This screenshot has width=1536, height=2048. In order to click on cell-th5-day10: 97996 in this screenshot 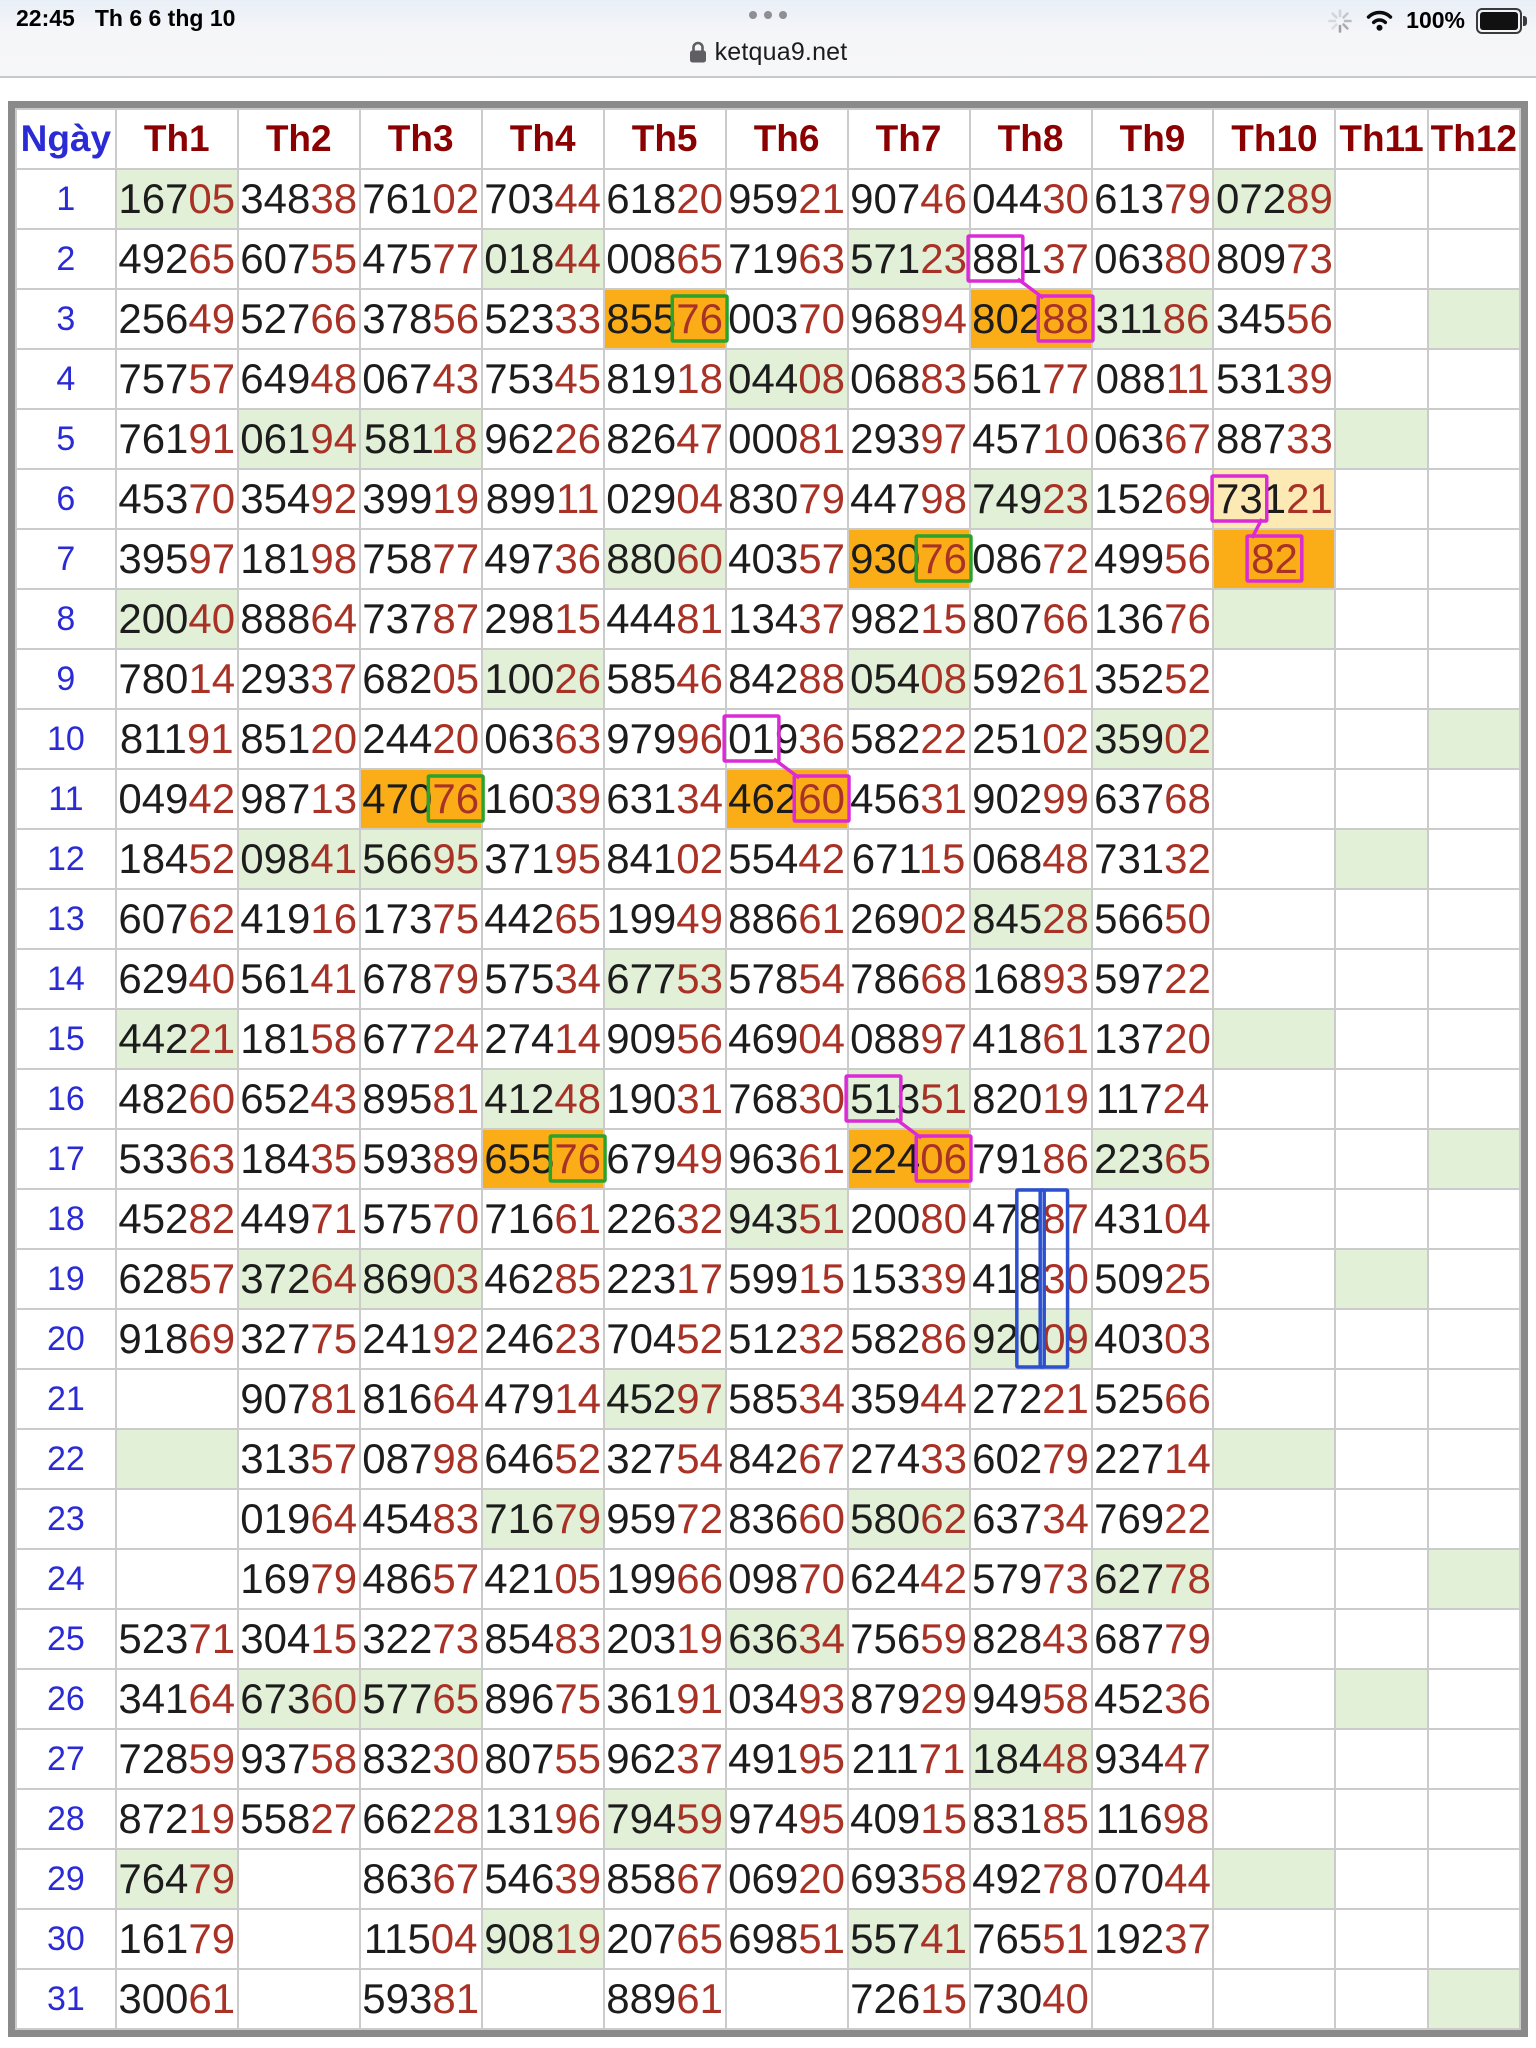, I will do `click(664, 739)`.